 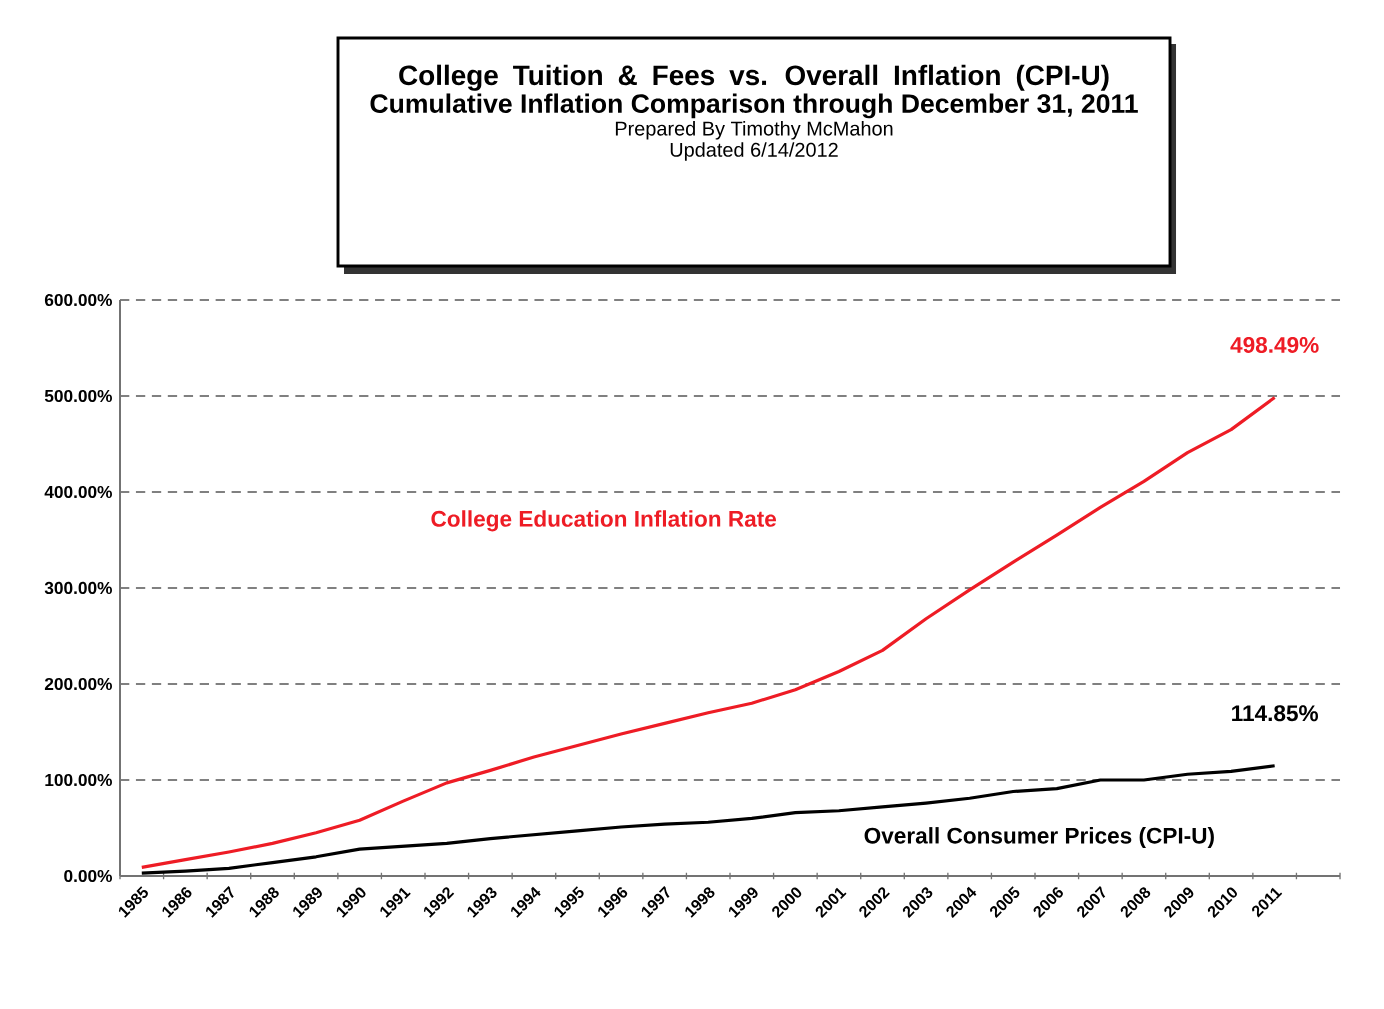 What do you see at coordinates (754, 77) in the screenshot?
I see `chart-title: College Tuition & Fees vs. Overall Inflation (CPI-U)` at bounding box center [754, 77].